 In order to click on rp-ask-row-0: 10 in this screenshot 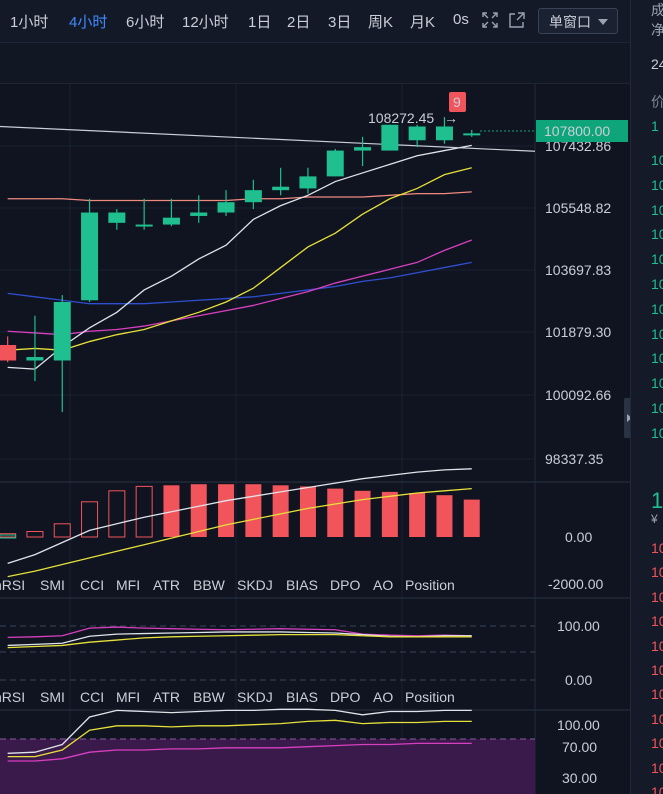, I will do `click(657, 160)`.